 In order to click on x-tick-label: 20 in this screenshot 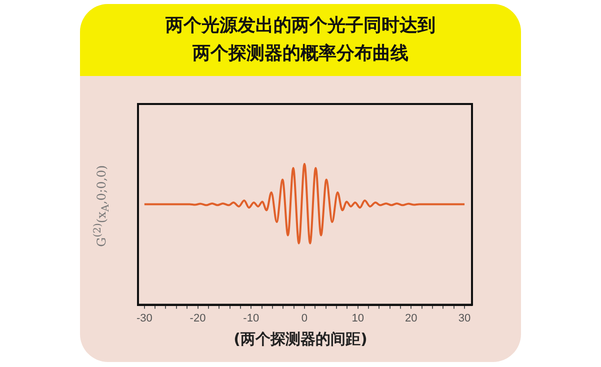, I will do `click(411, 318)`.